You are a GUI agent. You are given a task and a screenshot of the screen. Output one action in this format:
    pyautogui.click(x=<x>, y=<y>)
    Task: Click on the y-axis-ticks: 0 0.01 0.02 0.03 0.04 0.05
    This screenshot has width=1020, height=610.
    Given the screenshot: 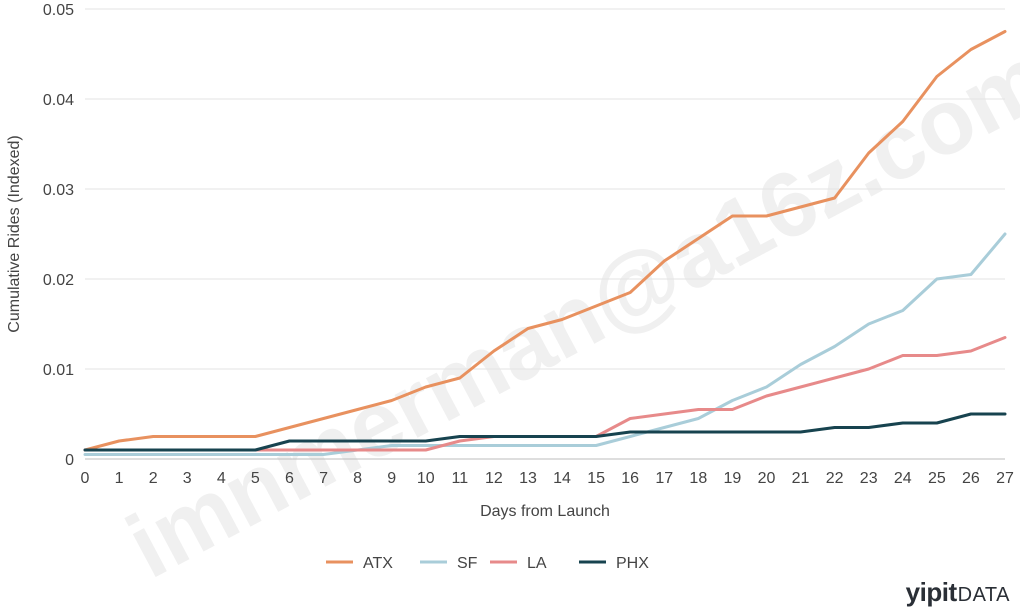 What is the action you would take?
    pyautogui.click(x=58, y=235)
    